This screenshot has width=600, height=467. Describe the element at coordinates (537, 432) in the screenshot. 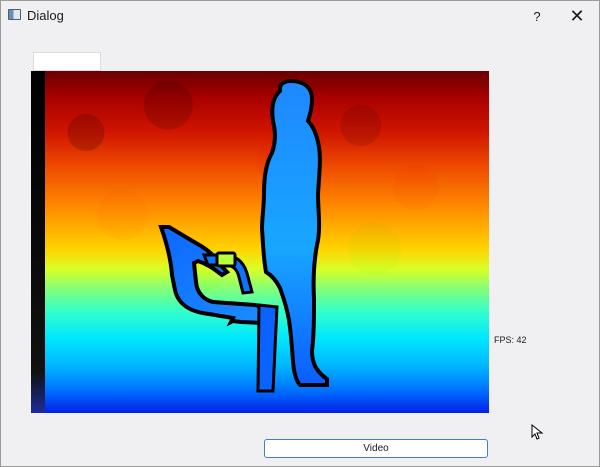

I see `mouse-pointer-icon` at that location.